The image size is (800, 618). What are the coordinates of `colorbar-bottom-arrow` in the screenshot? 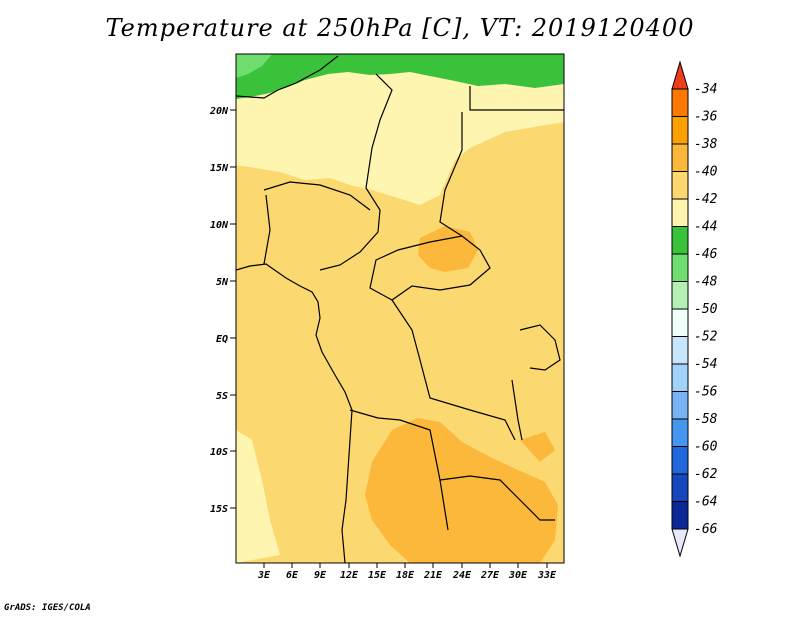 It's located at (680, 543).